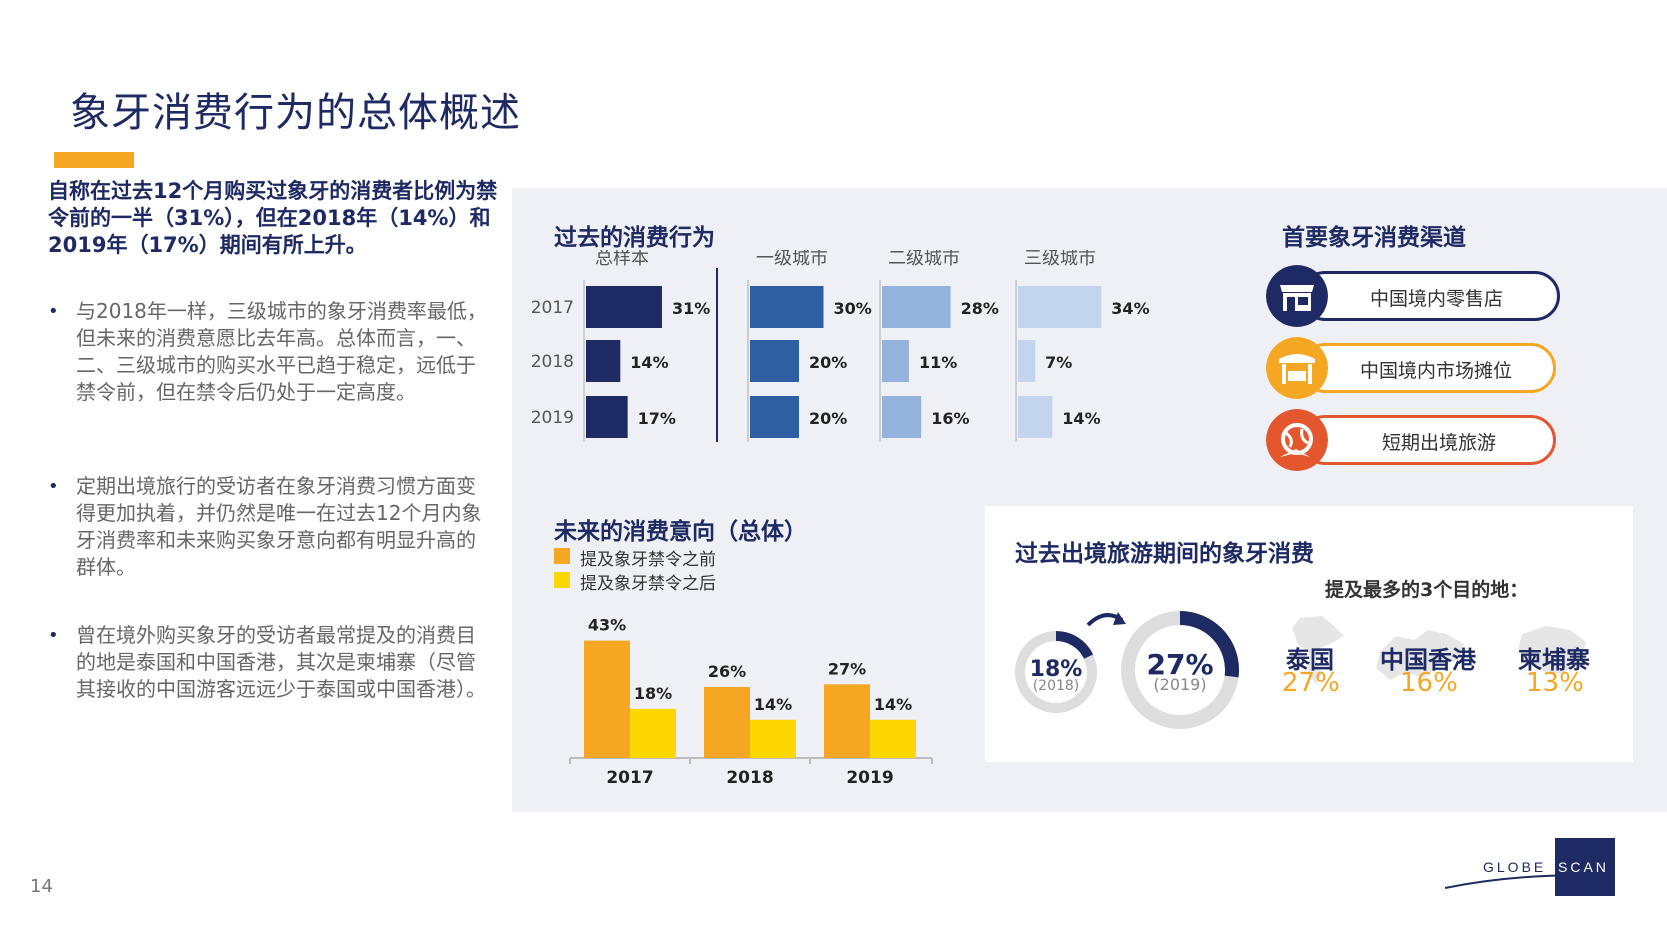  What do you see at coordinates (751, 702) in the screenshot?
I see `future-intention-chart: 43% 18% 2017 26% 14% 2018 27% 14% 2019` at bounding box center [751, 702].